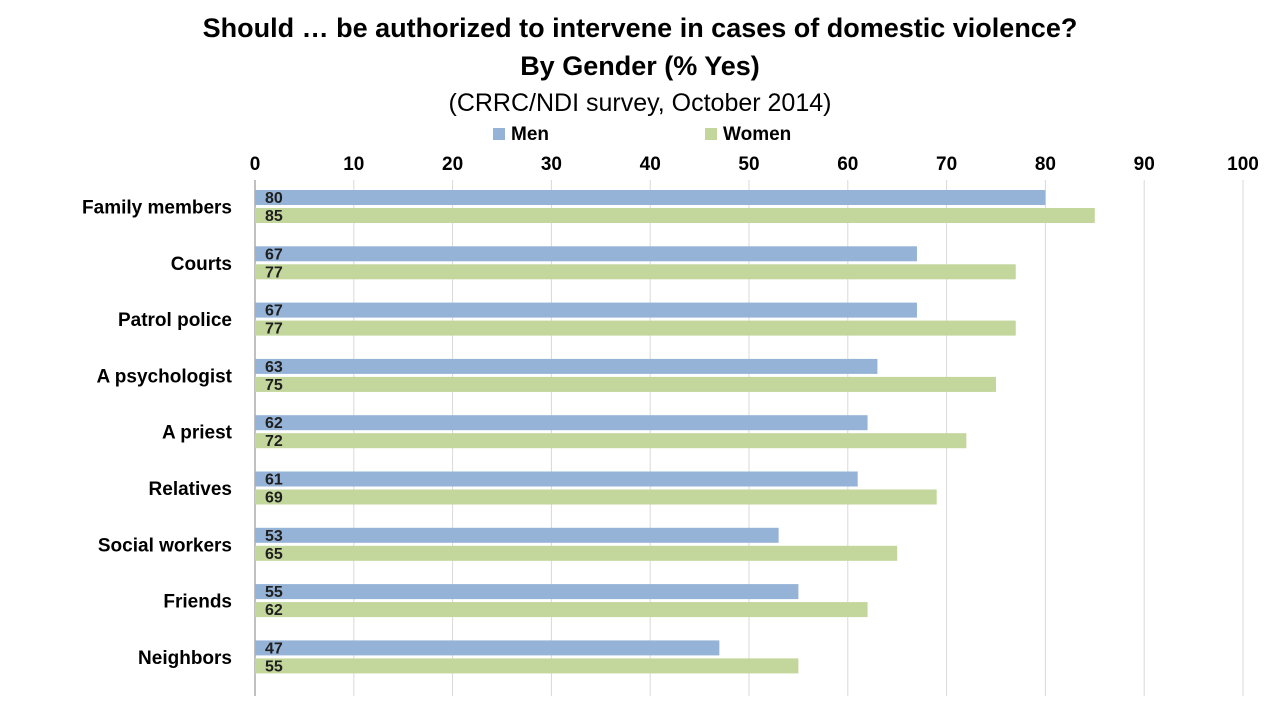 This screenshot has width=1280, height=720. Describe the element at coordinates (452, 164) in the screenshot. I see `x-tick-label: 20` at that location.